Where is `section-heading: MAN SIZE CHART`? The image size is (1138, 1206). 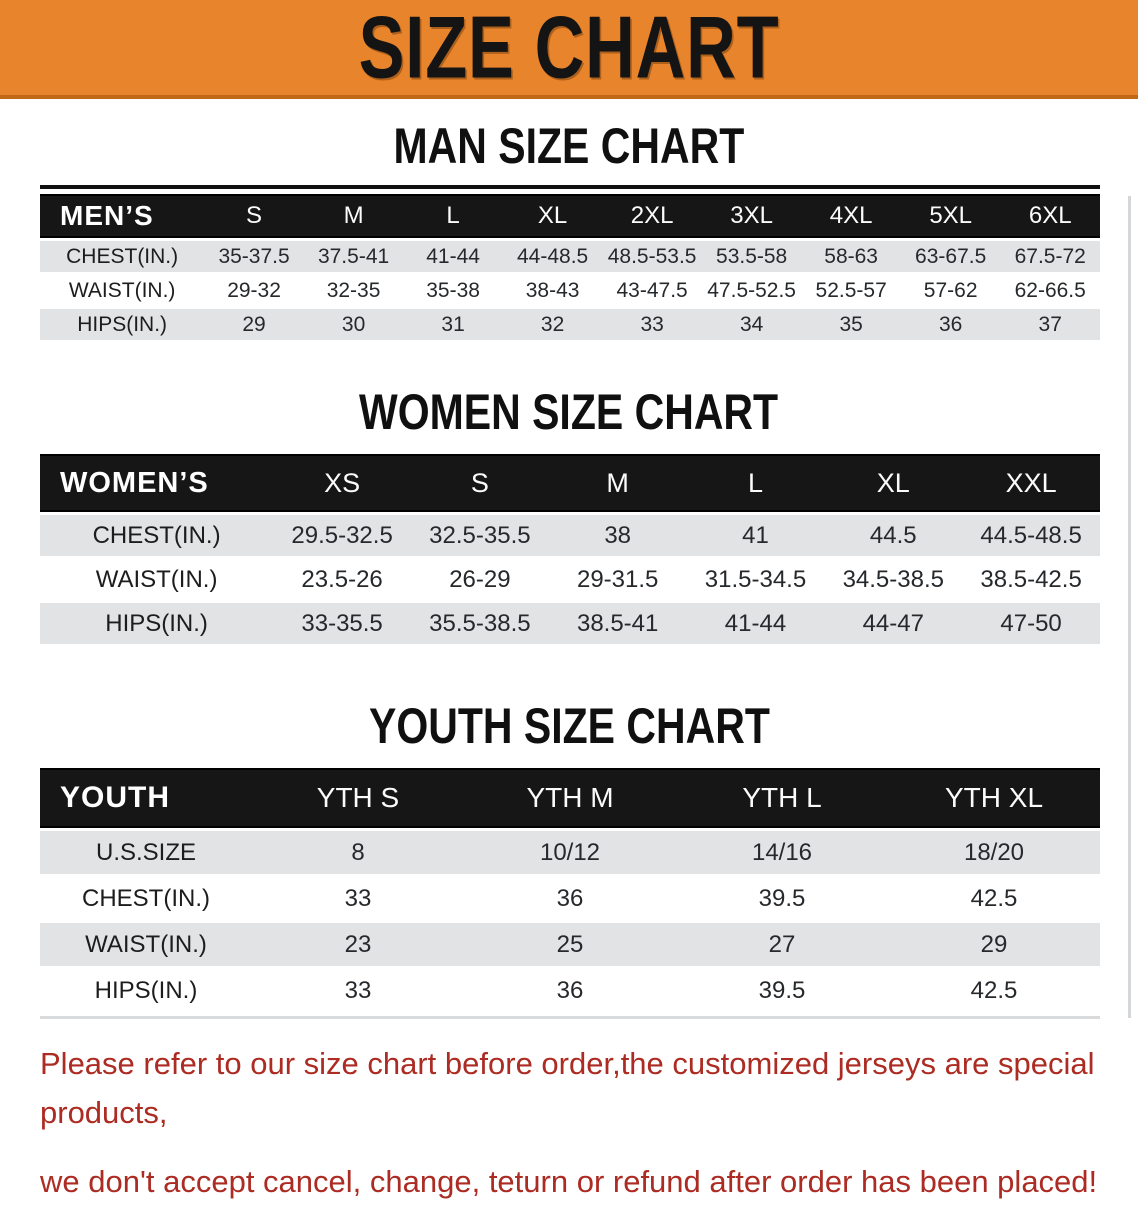 section-heading: MAN SIZE CHART is located at coordinates (569, 146).